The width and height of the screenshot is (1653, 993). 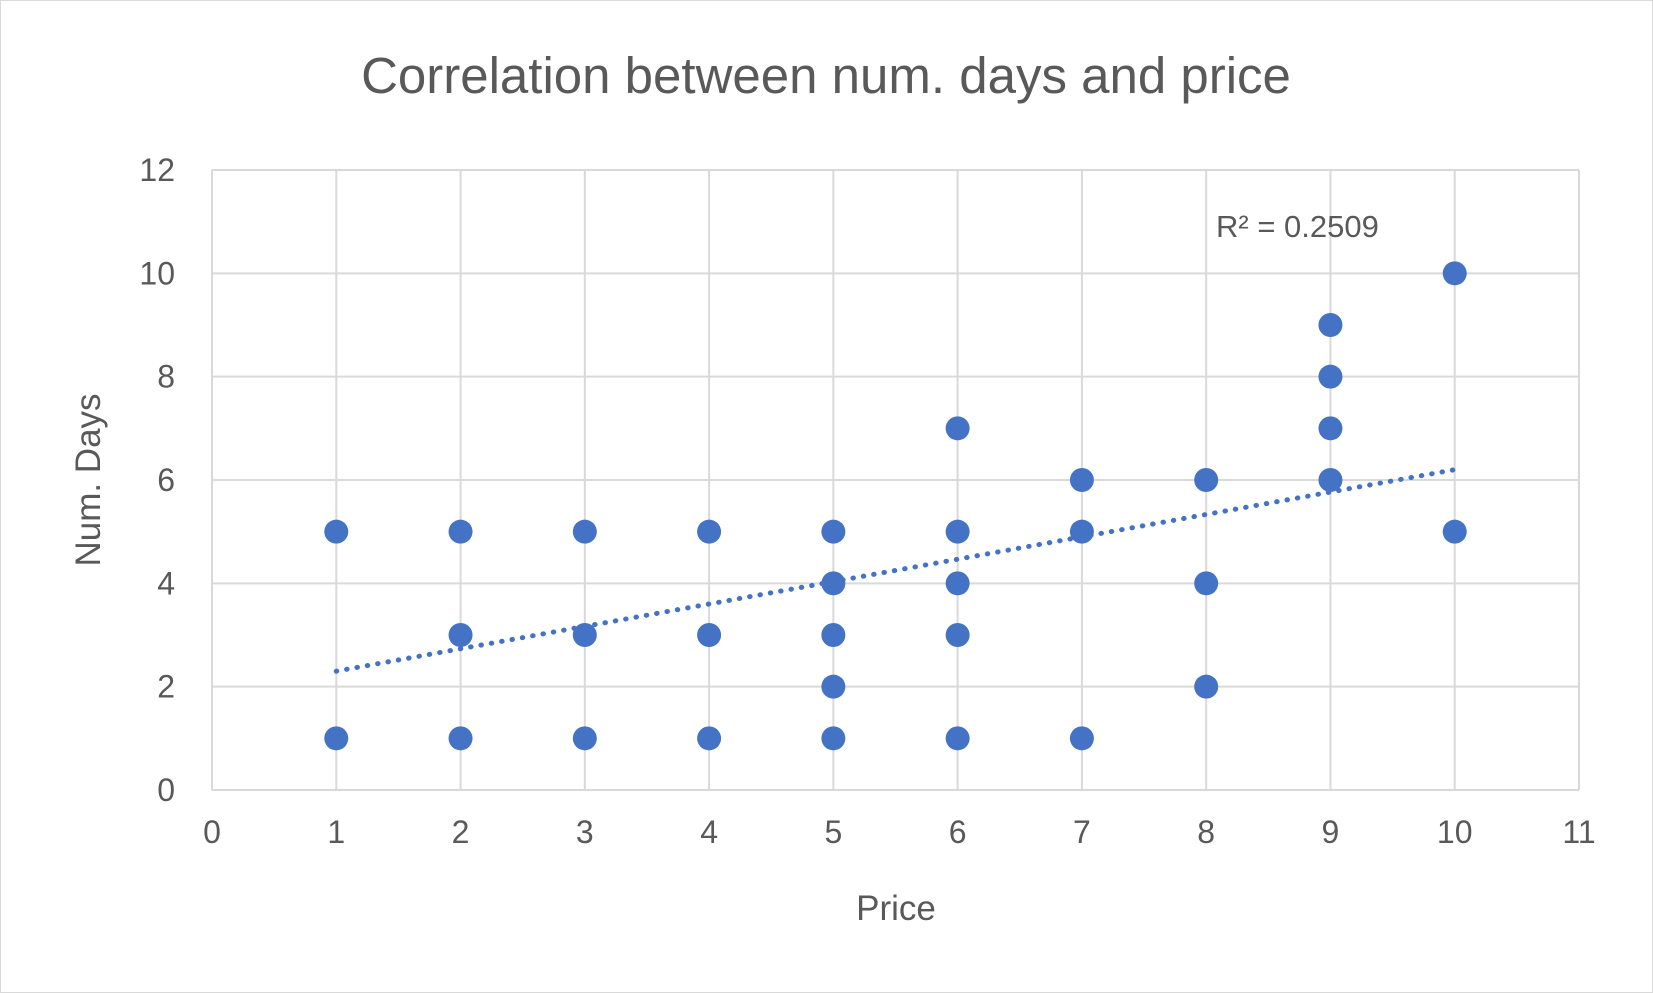 I want to click on x-tick-label: 8, so click(x=1206, y=832).